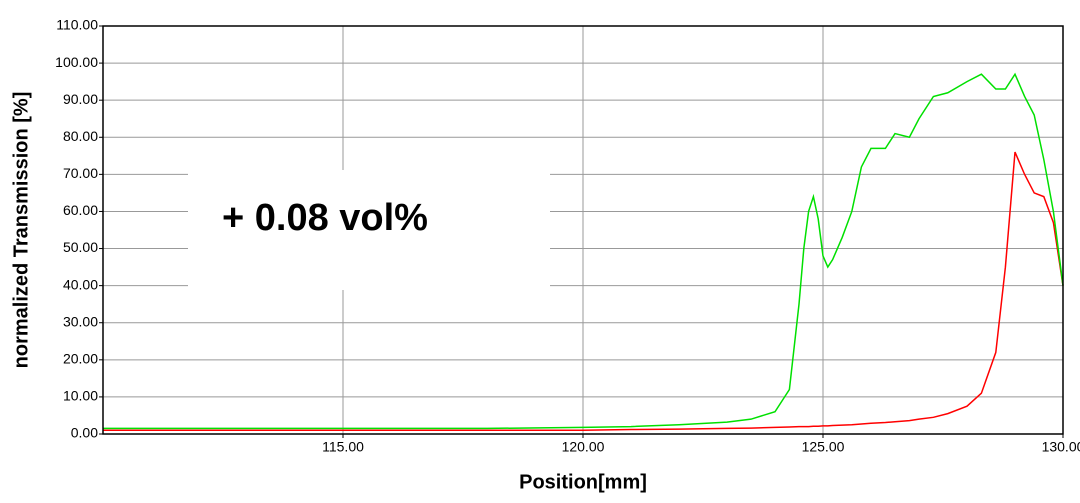  What do you see at coordinates (77, 25) in the screenshot?
I see `y-tick-label: 110.00` at bounding box center [77, 25].